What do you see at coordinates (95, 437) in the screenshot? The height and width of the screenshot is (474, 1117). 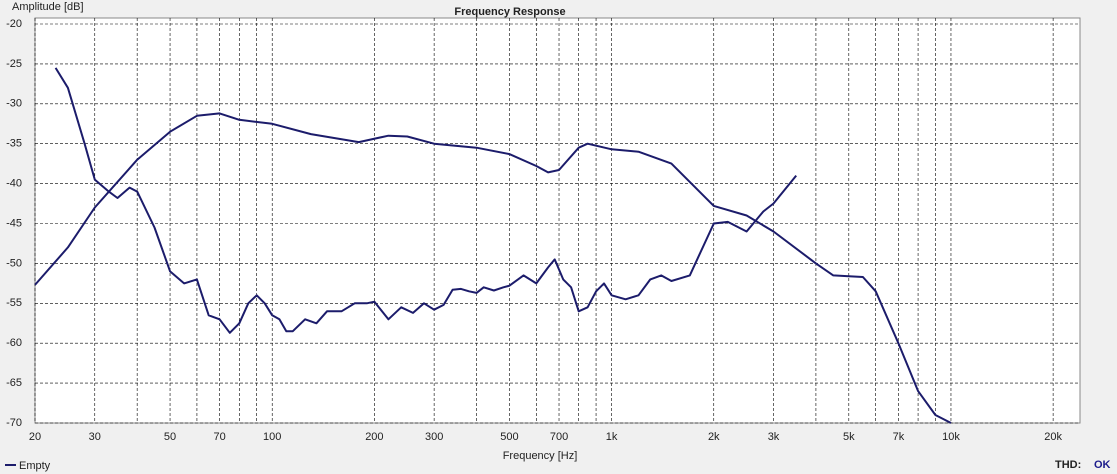 I see `x-tick-label: 30` at bounding box center [95, 437].